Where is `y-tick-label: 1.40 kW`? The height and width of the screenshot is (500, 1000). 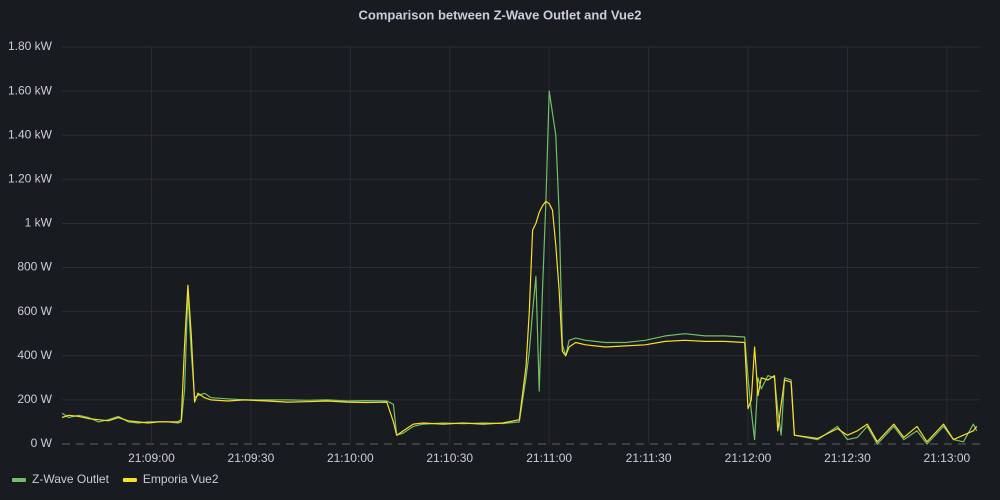 y-tick-label: 1.40 kW is located at coordinates (30, 134).